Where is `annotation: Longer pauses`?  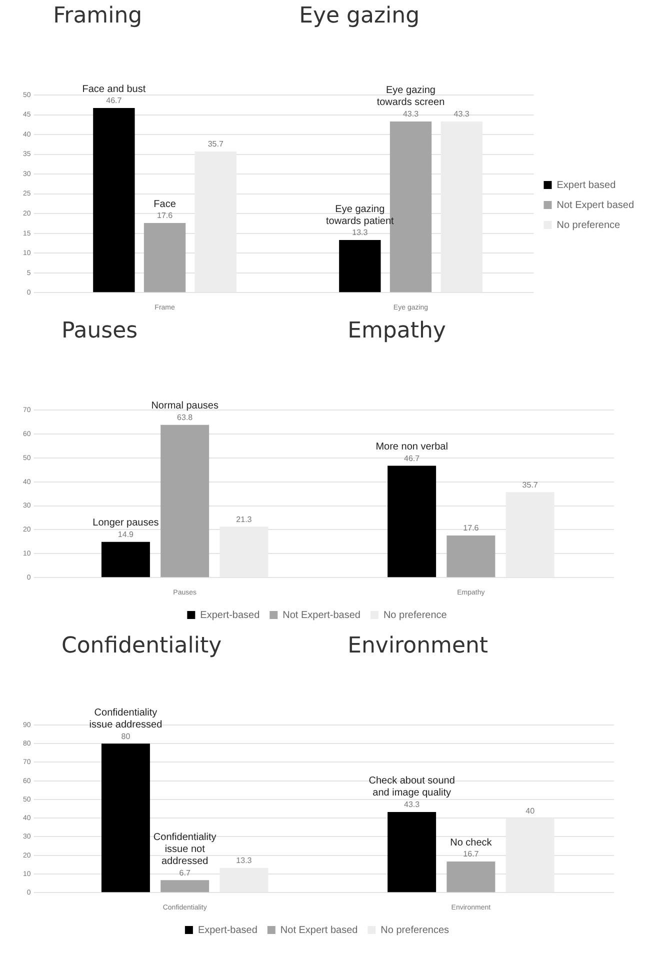 annotation: Longer pauses is located at coordinates (125, 523).